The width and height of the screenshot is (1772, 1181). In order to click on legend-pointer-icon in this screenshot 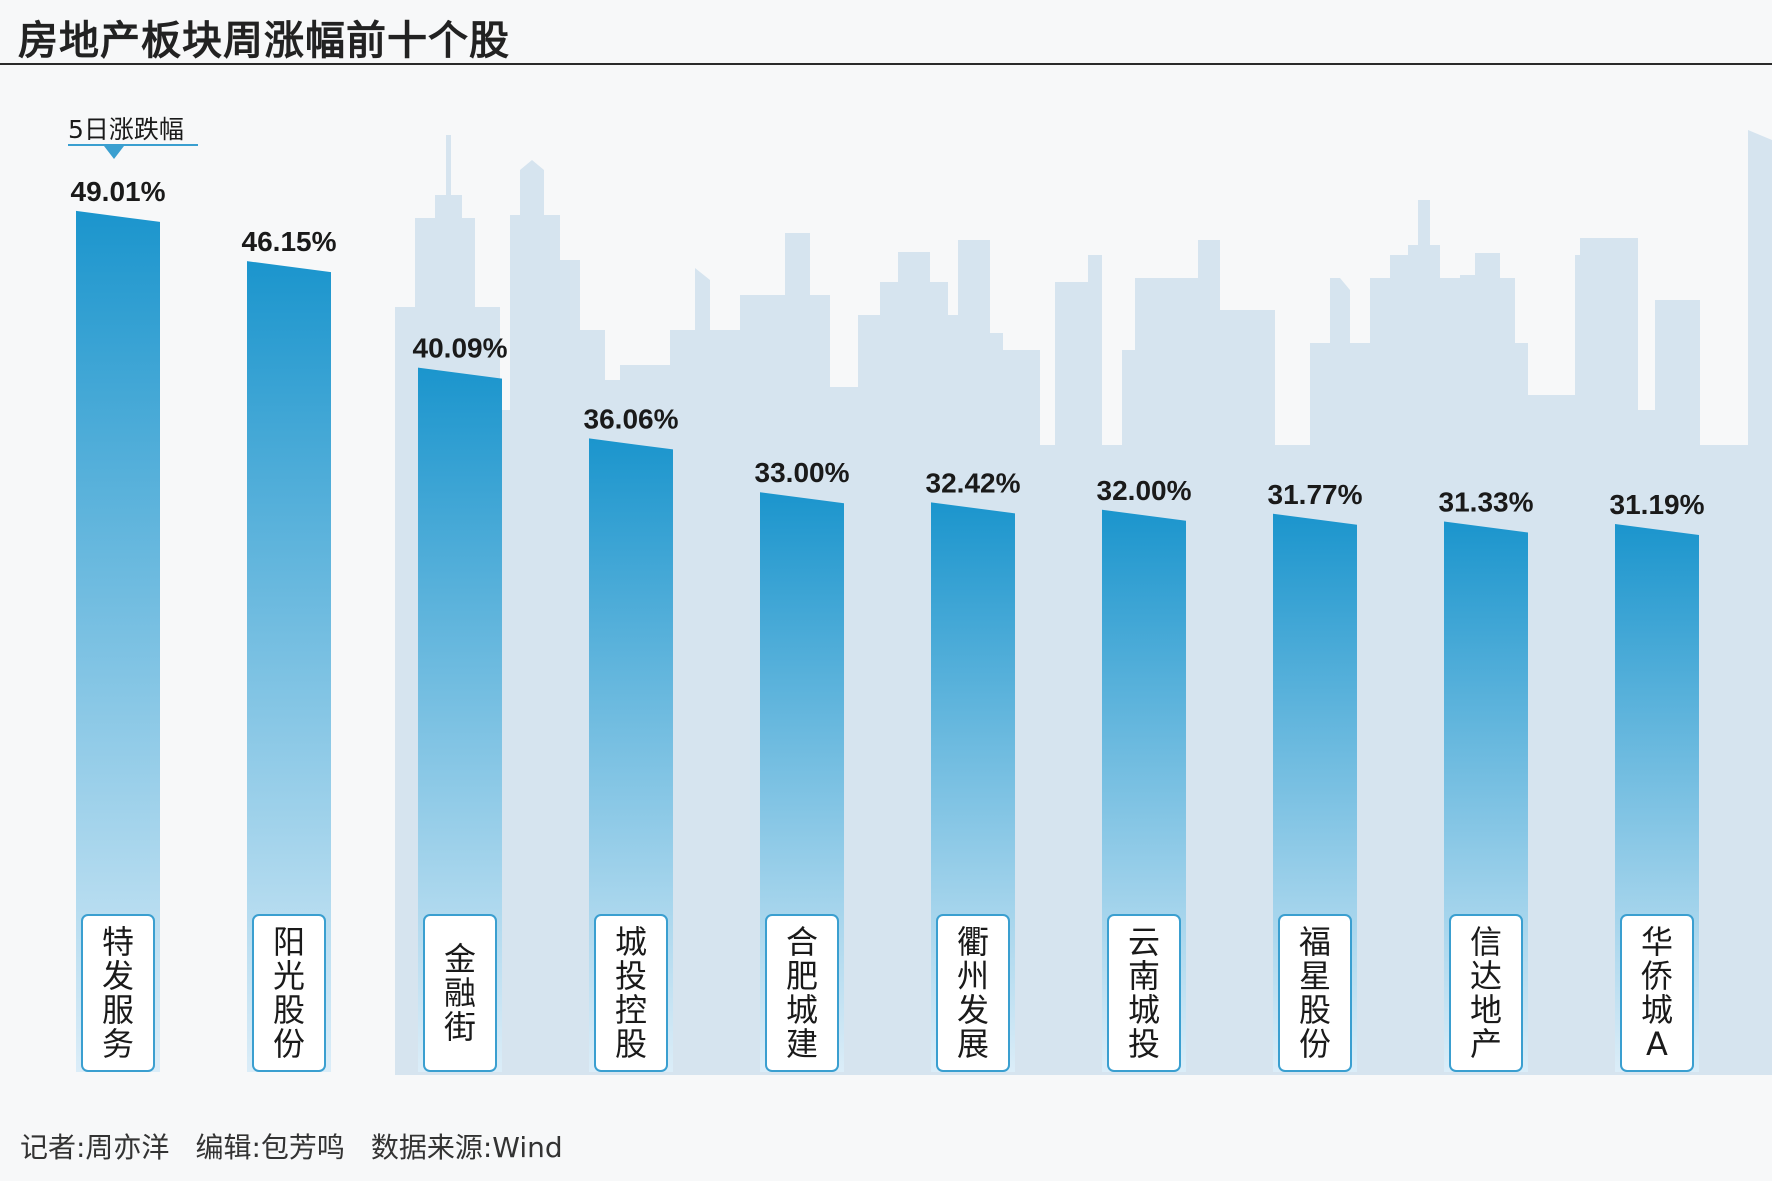, I will do `click(114, 152)`.